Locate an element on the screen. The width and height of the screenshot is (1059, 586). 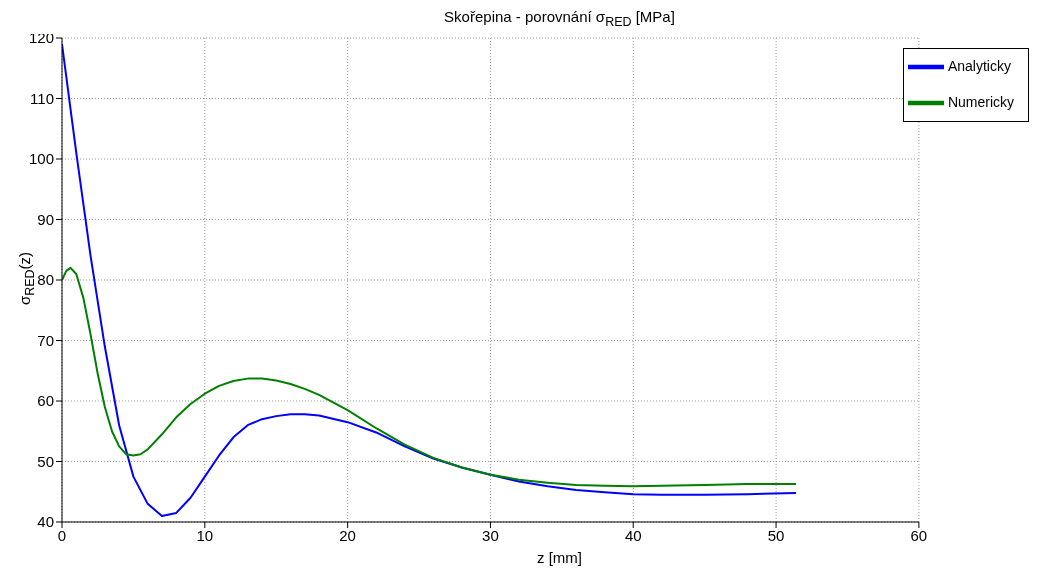
y-tick-label: 40 is located at coordinates (45, 522).